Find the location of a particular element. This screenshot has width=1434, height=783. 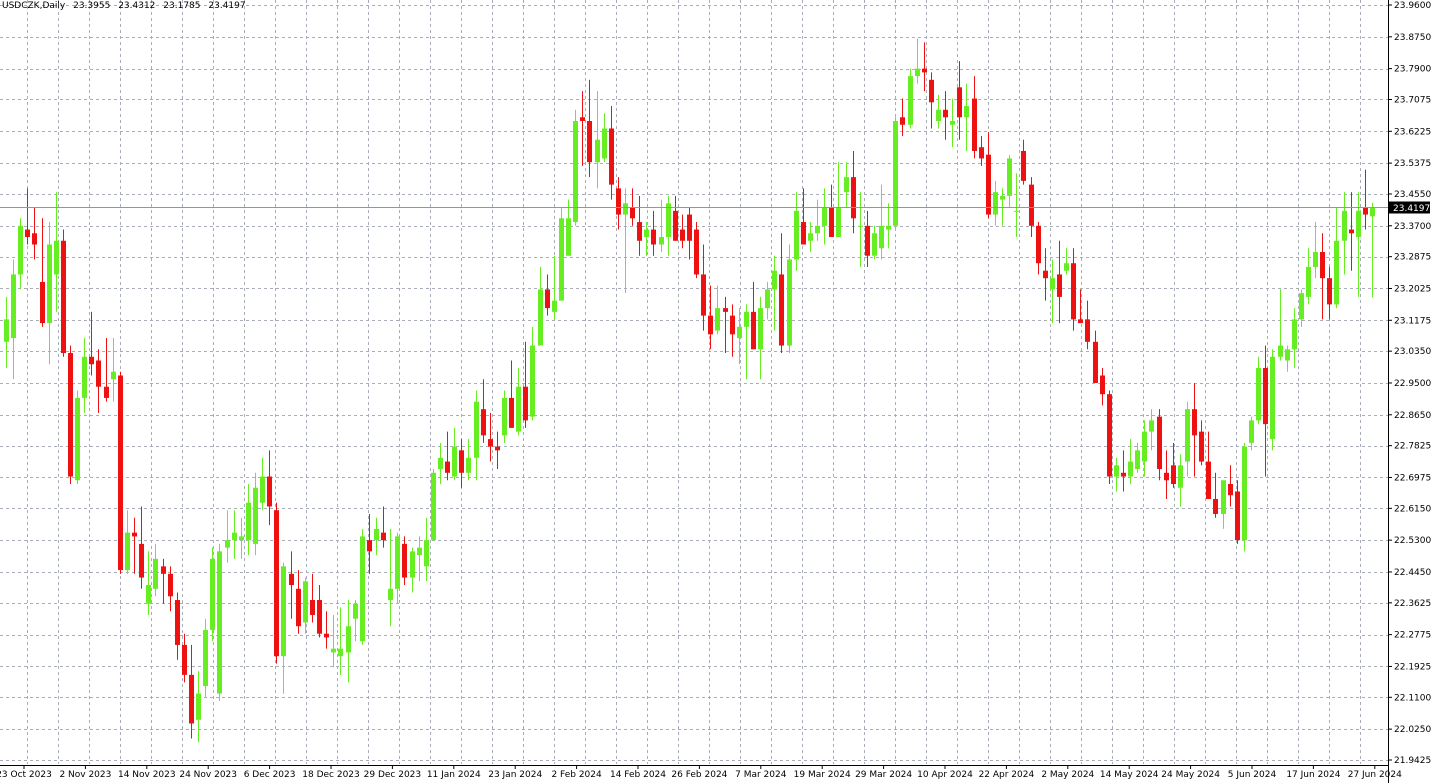

time-tick-label: 23 Jan 2024 is located at coordinates (515, 775).